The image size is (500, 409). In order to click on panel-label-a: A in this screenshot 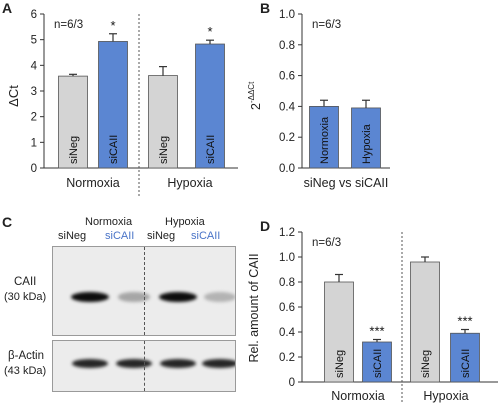, I will do `click(7, 8)`.